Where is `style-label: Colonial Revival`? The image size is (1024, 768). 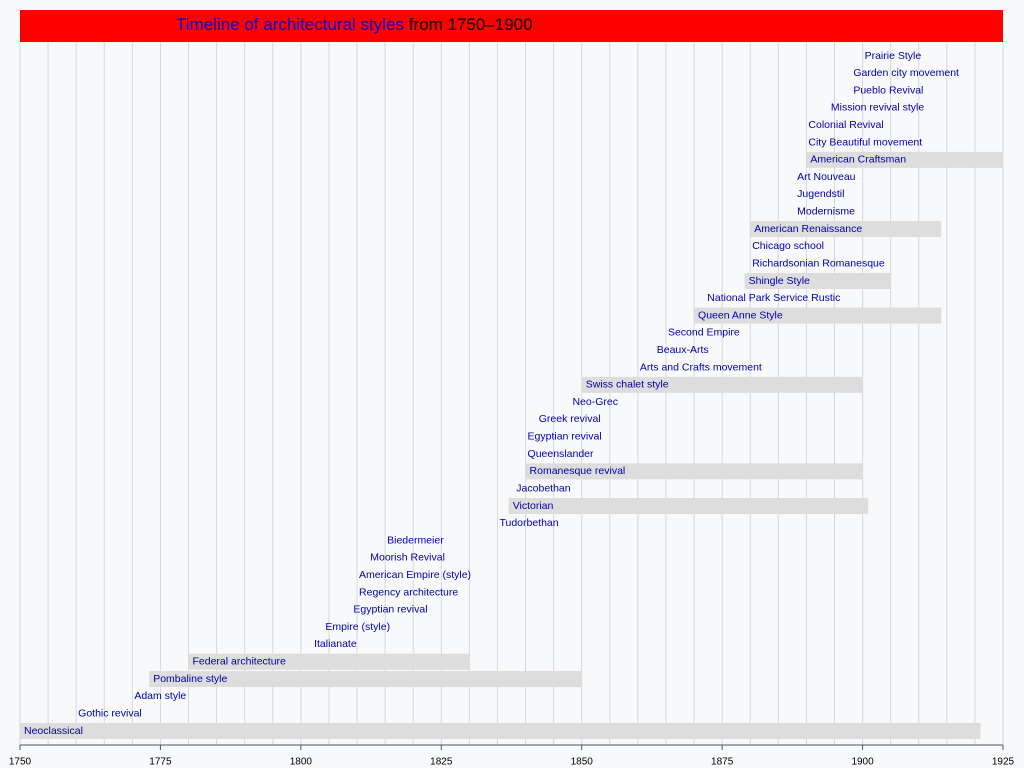
style-label: Colonial Revival is located at coordinates (845, 125).